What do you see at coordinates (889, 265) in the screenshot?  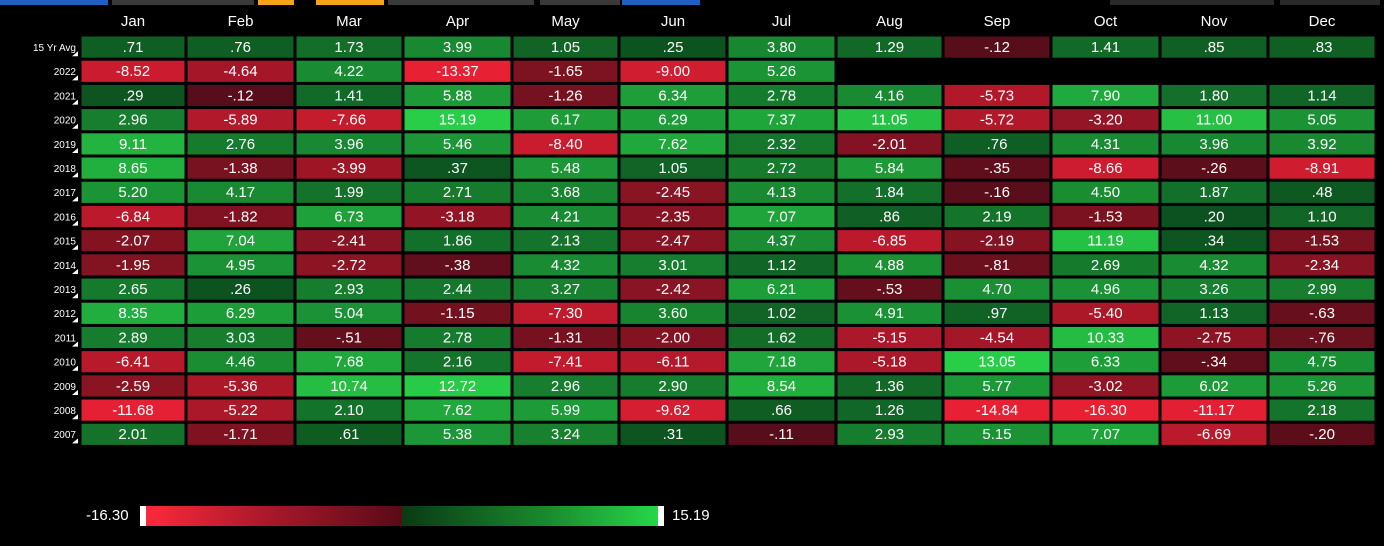 I see `cell-value: 4.88` at bounding box center [889, 265].